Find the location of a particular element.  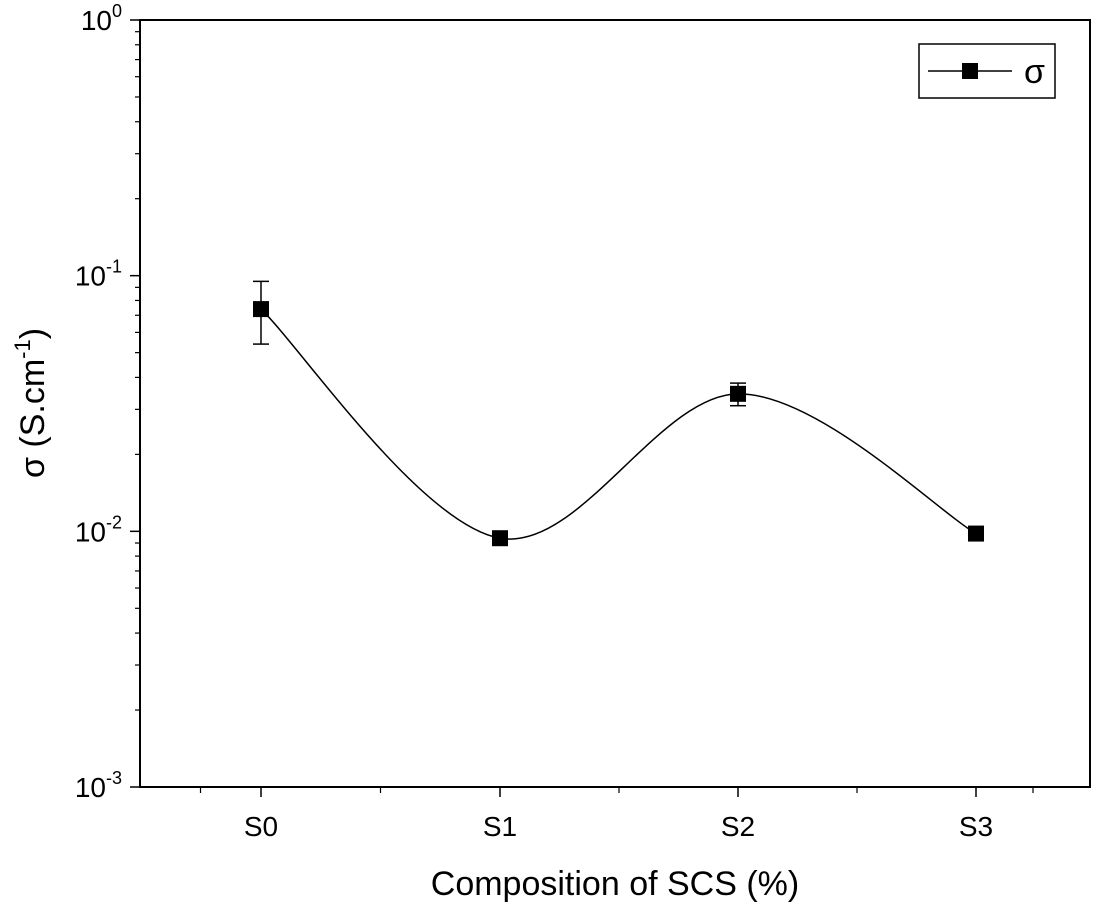

legend-label: σ is located at coordinates (1034, 72).